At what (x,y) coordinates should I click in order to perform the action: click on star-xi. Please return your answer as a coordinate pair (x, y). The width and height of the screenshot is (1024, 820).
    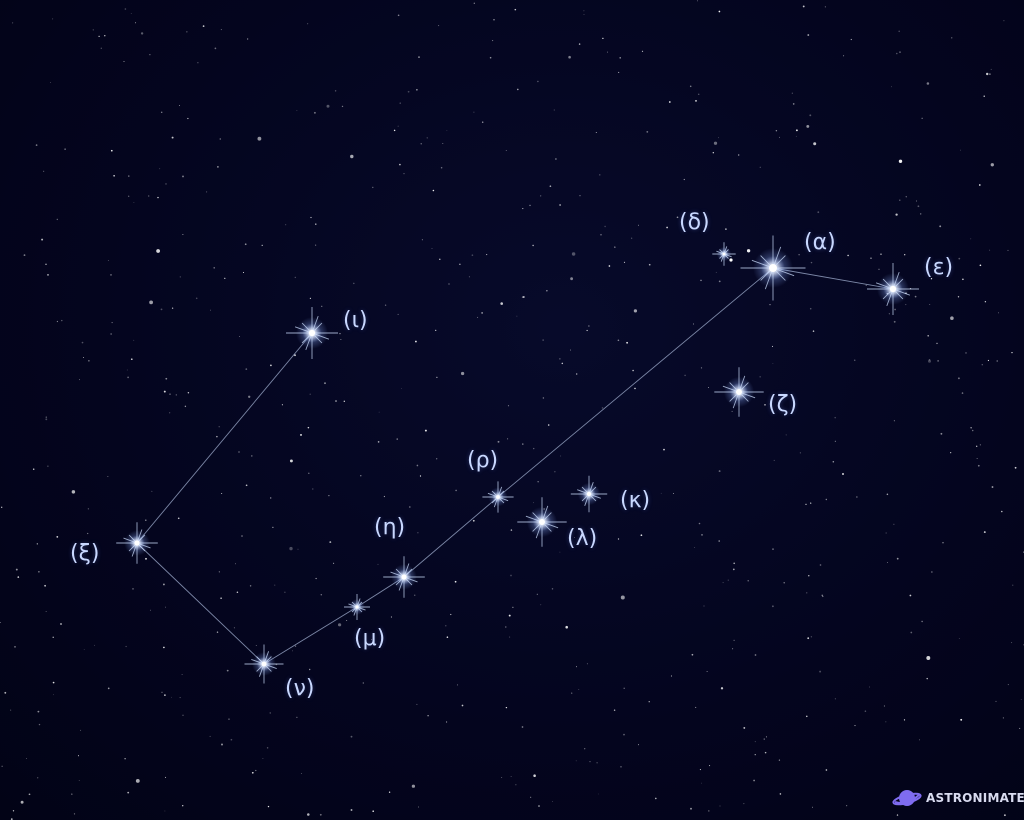
    Looking at the image, I should click on (137, 543).